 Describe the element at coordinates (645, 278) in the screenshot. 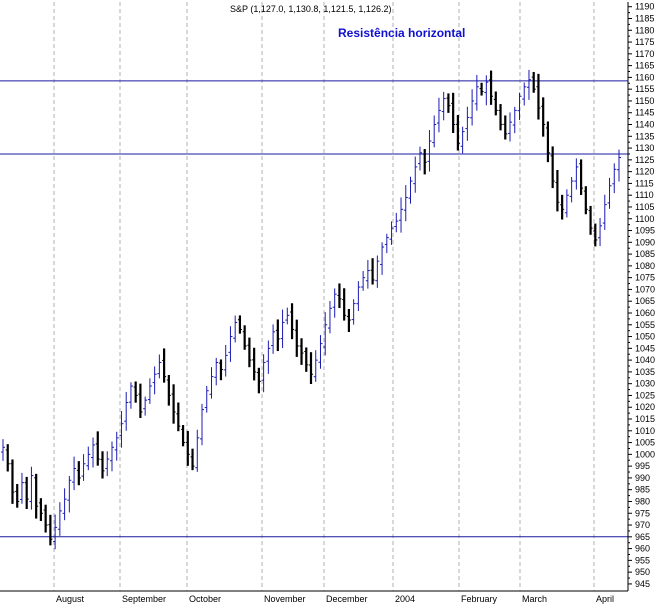

I see `y-tick-label: 1075` at that location.